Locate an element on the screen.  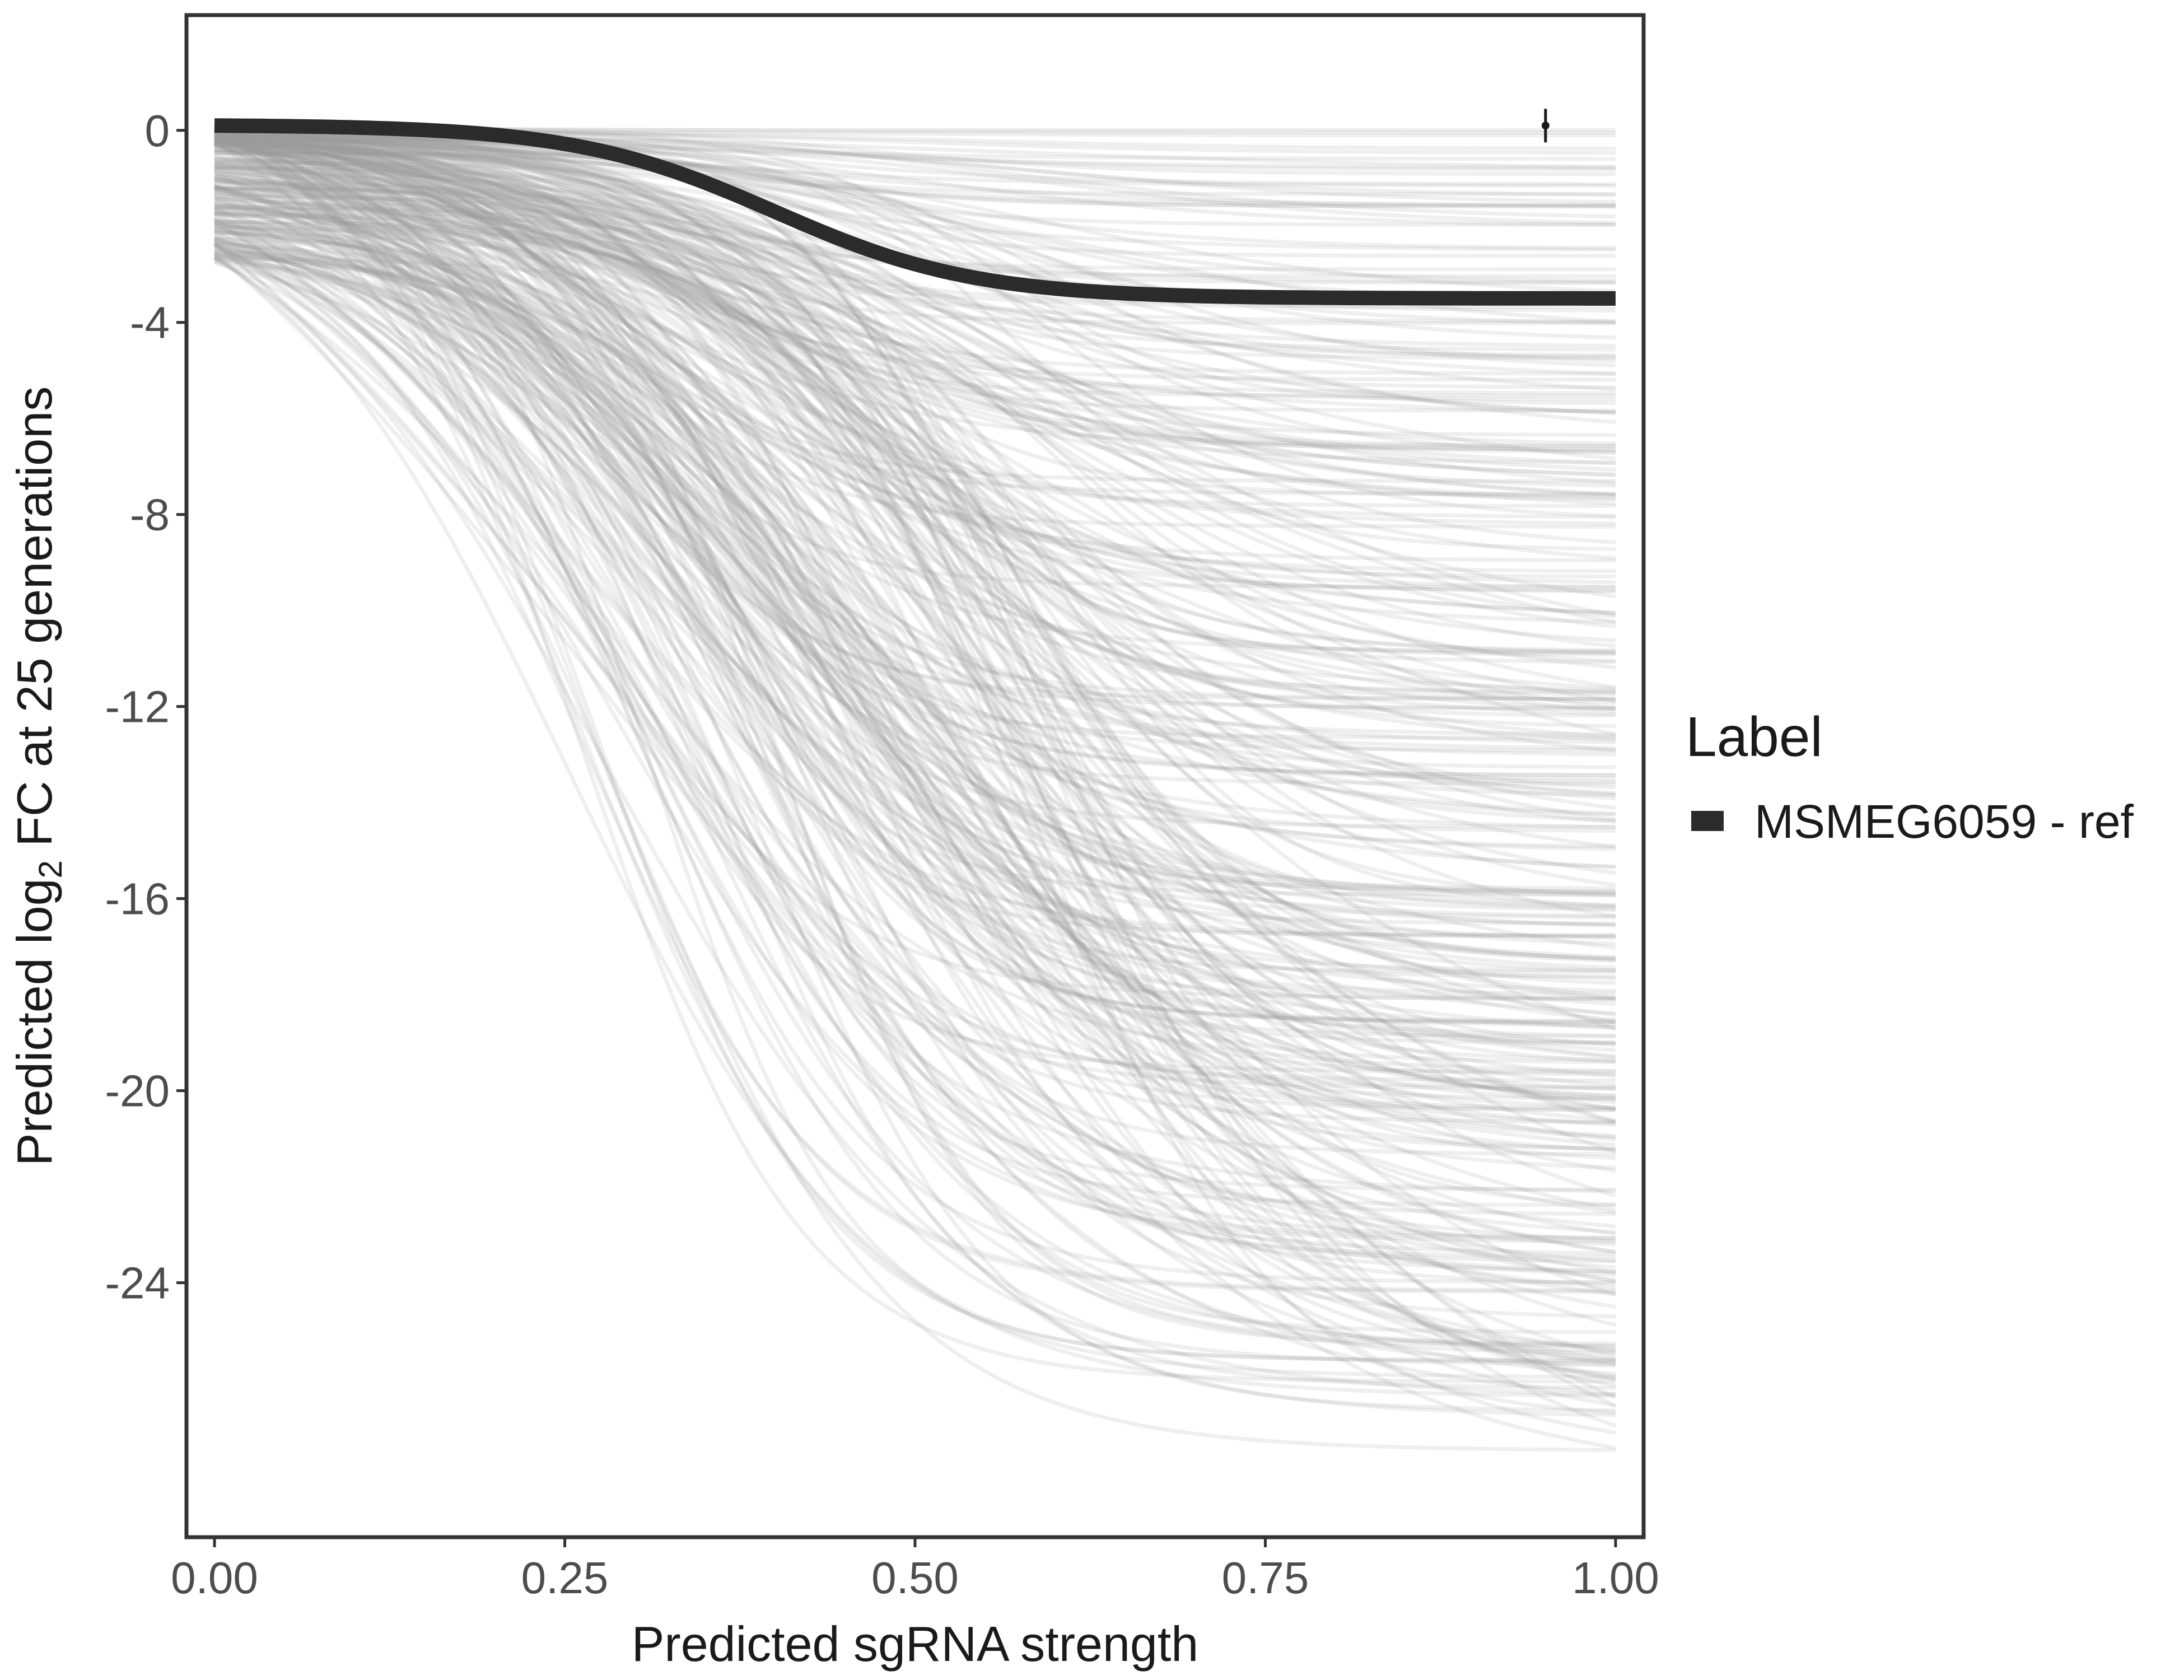
y-tick-label: -20 is located at coordinates (138, 1091).